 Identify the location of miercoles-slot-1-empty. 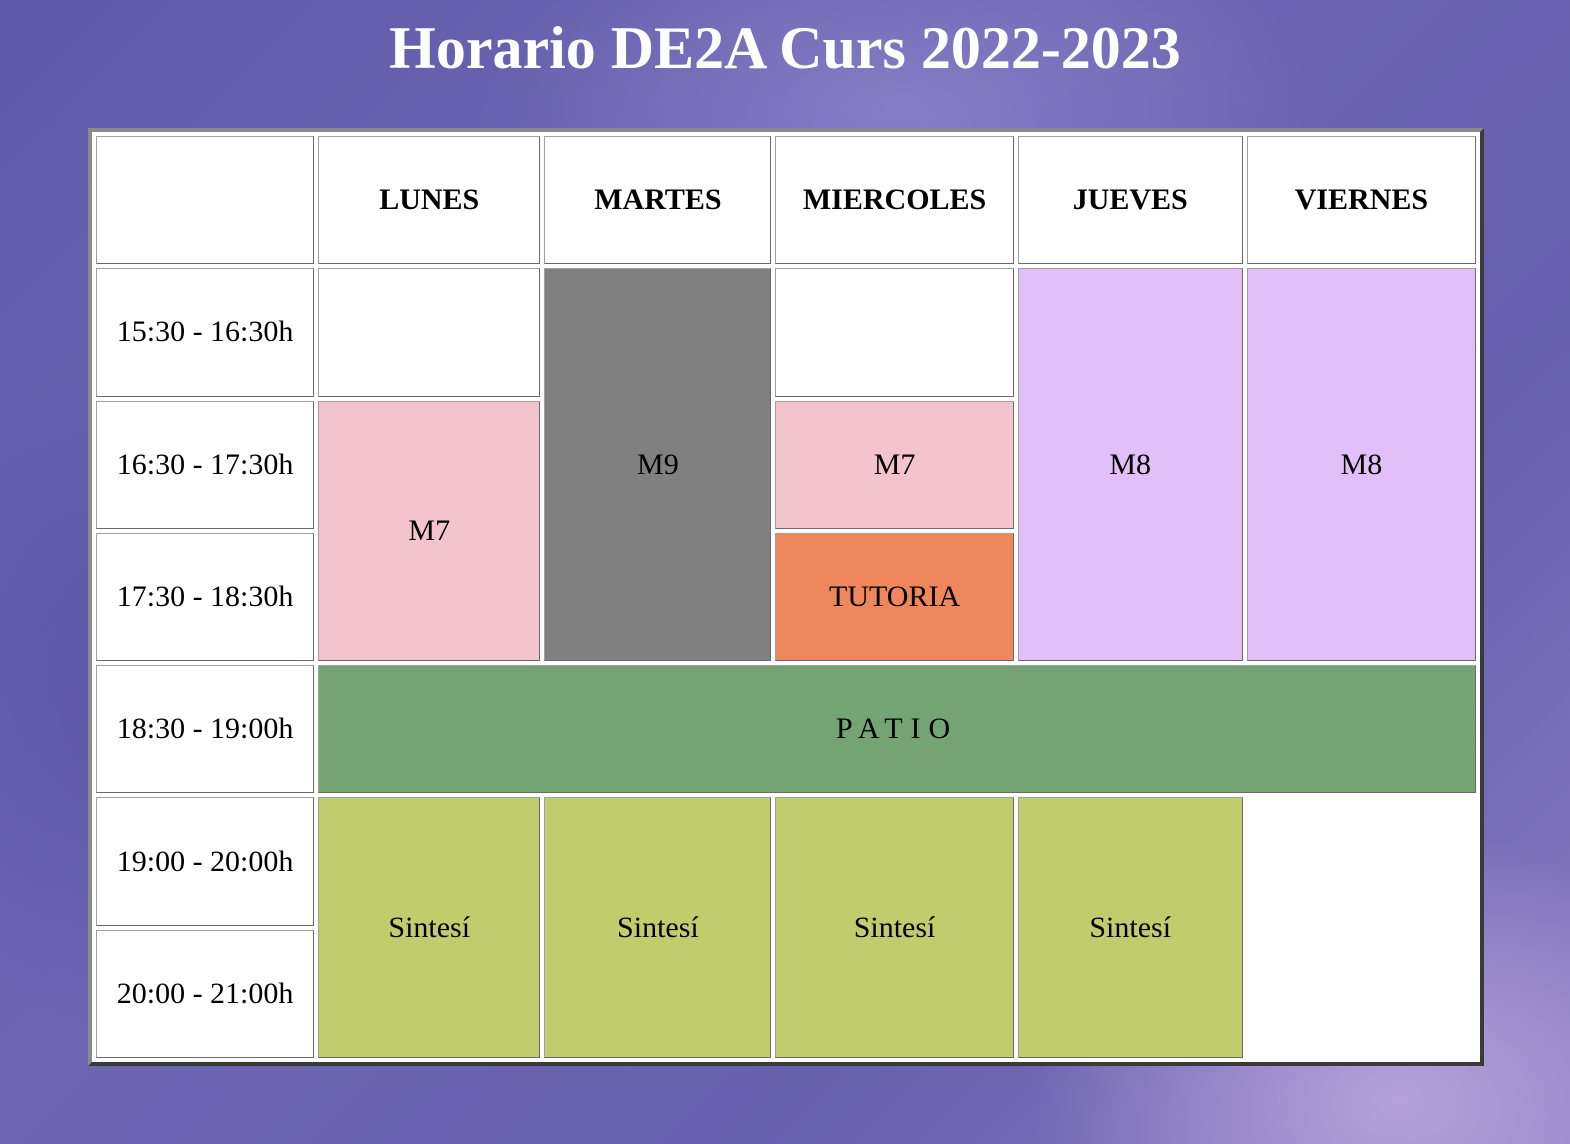
(894, 332).